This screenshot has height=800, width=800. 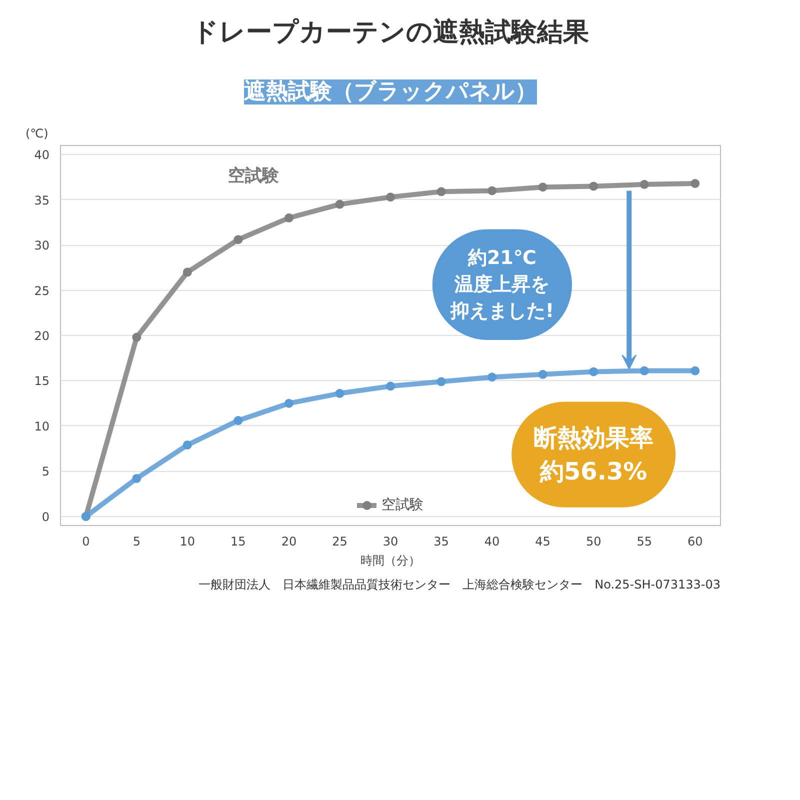 I want to click on x-tick-label: 45, so click(x=542, y=541).